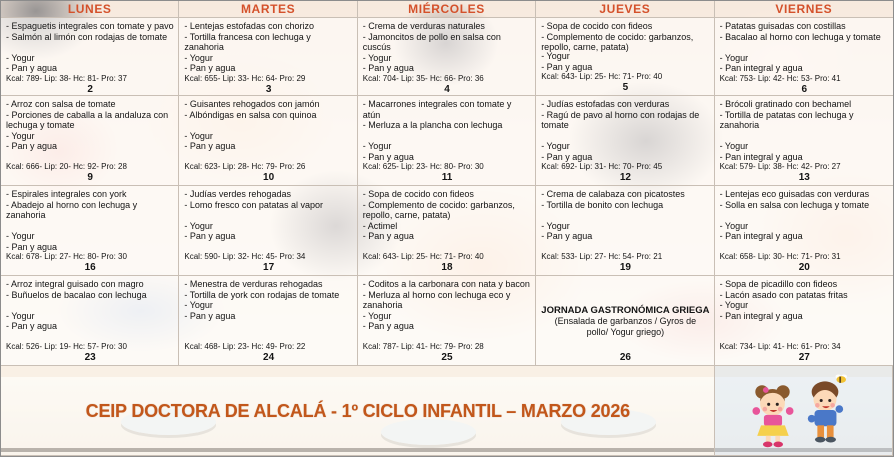  Describe the element at coordinates (783, 294) in the screenshot. I see `menu-item-line: - Lacón asado con patatas fritas` at that location.